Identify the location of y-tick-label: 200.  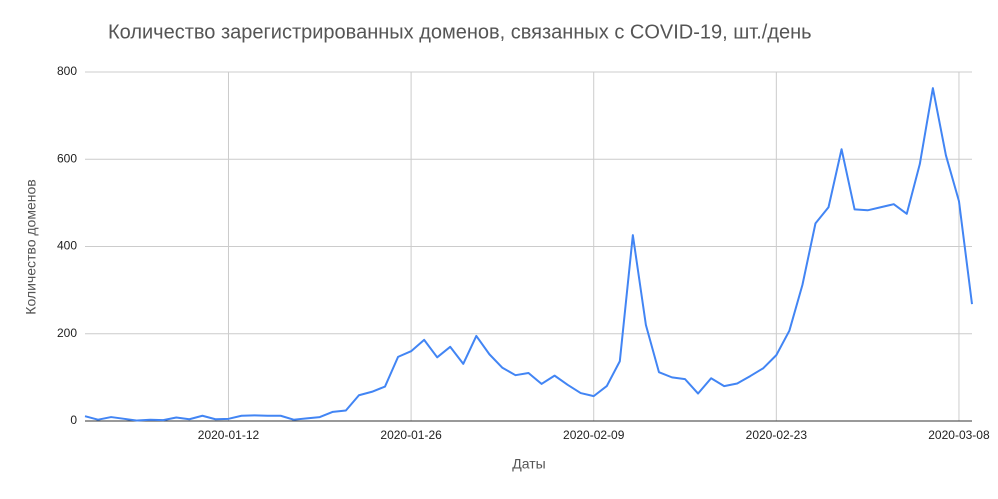
(67, 333).